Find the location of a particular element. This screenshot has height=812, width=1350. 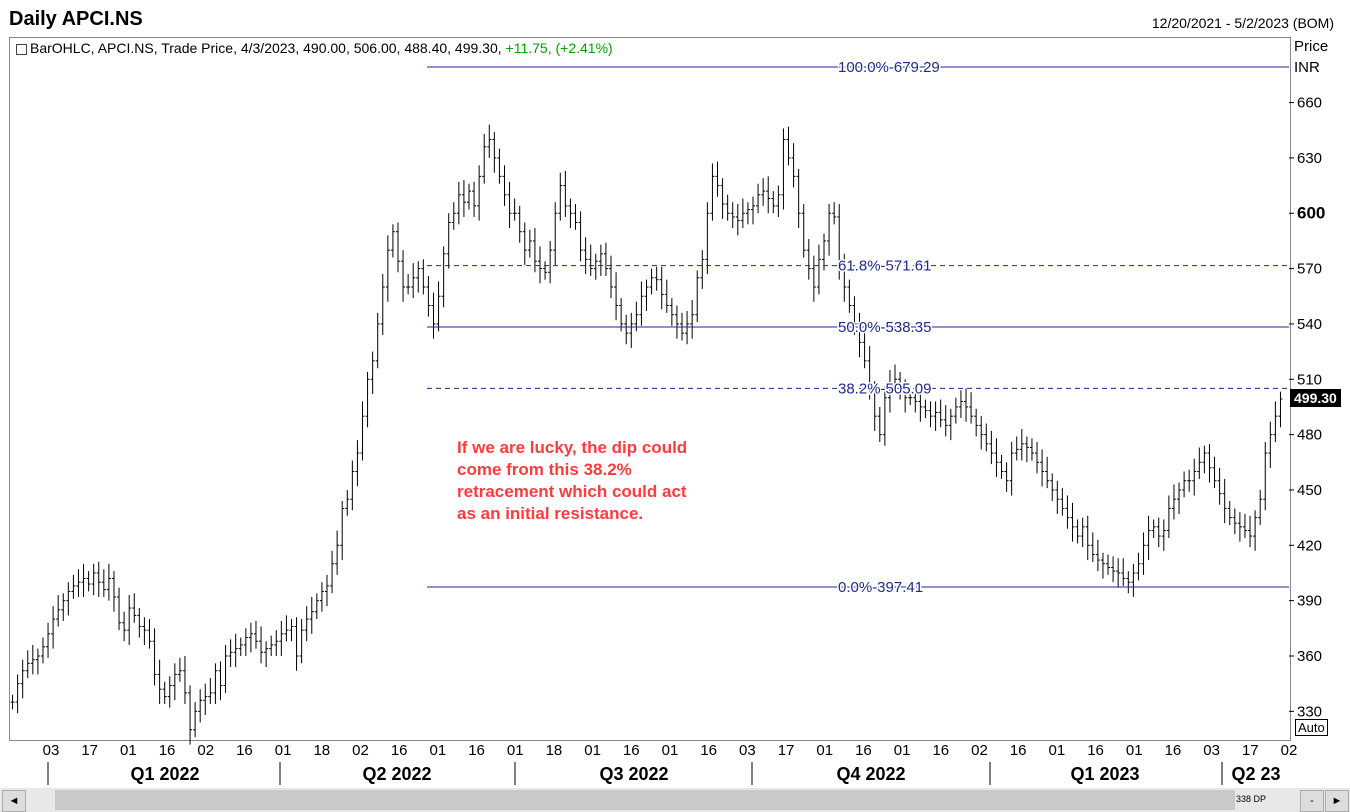

y-tick-label: 360 is located at coordinates (1309, 656).